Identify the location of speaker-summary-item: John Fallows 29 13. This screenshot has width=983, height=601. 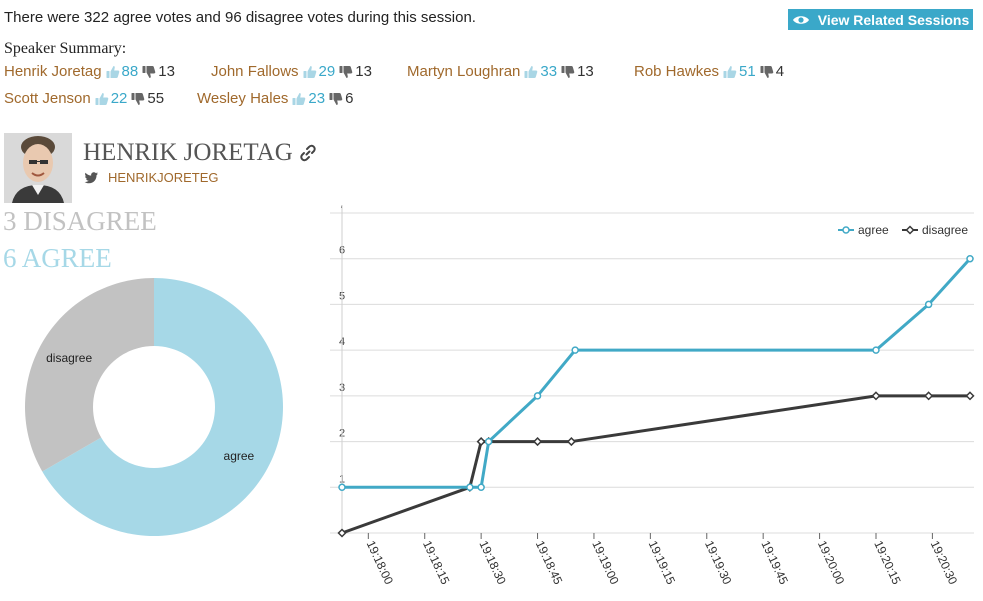
(291, 71).